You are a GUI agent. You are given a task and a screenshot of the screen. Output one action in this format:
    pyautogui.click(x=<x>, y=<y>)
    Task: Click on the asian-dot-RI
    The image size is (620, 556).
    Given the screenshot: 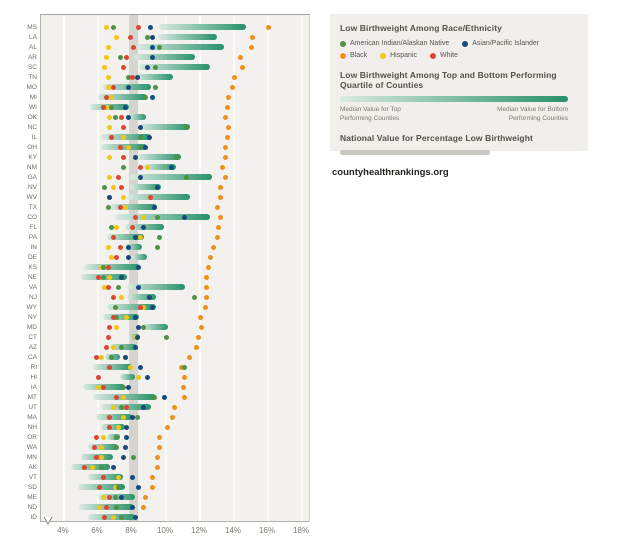 What is the action you would take?
    pyautogui.click(x=140, y=367)
    